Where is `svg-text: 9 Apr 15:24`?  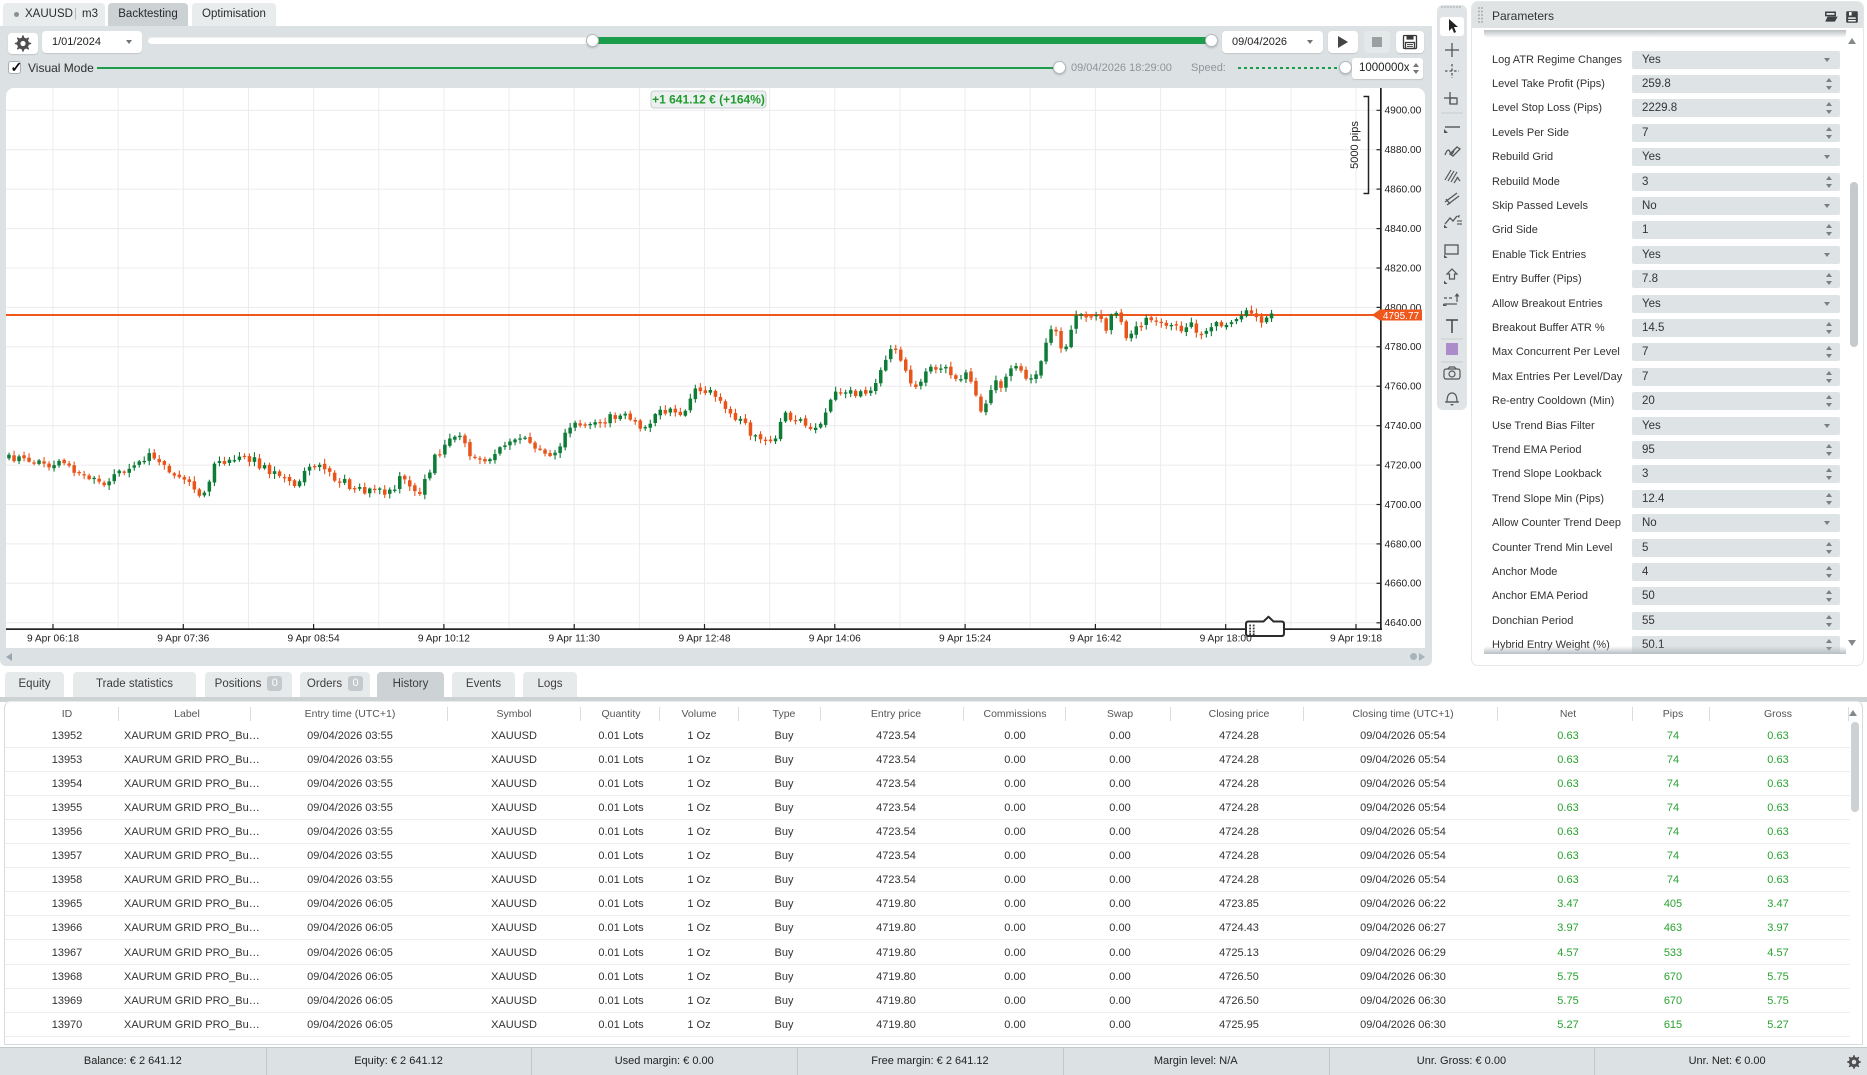 svg-text: 9 Apr 15:24 is located at coordinates (965, 639).